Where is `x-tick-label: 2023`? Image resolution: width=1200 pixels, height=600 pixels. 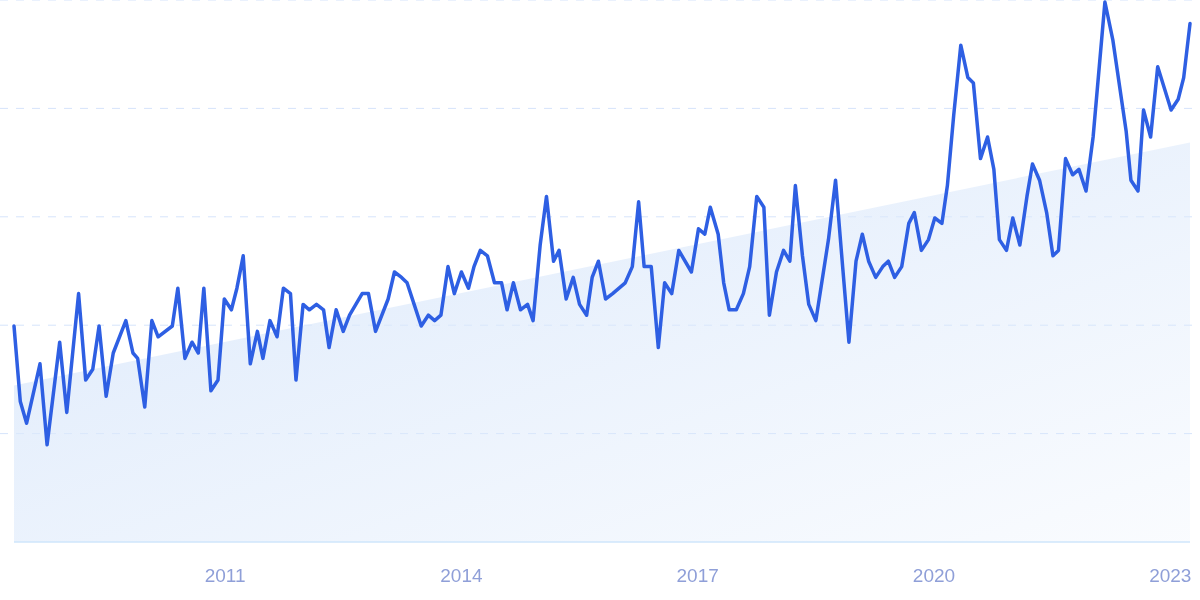
x-tick-label: 2023 is located at coordinates (1170, 575).